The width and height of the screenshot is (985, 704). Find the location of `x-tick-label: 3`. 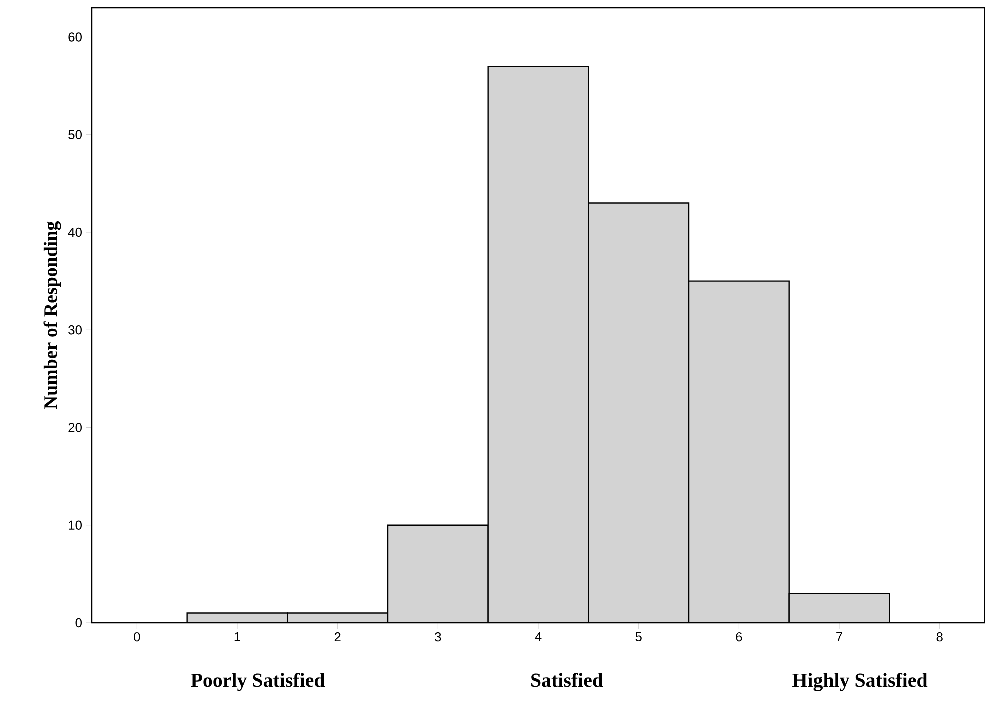

x-tick-label: 3 is located at coordinates (438, 637).